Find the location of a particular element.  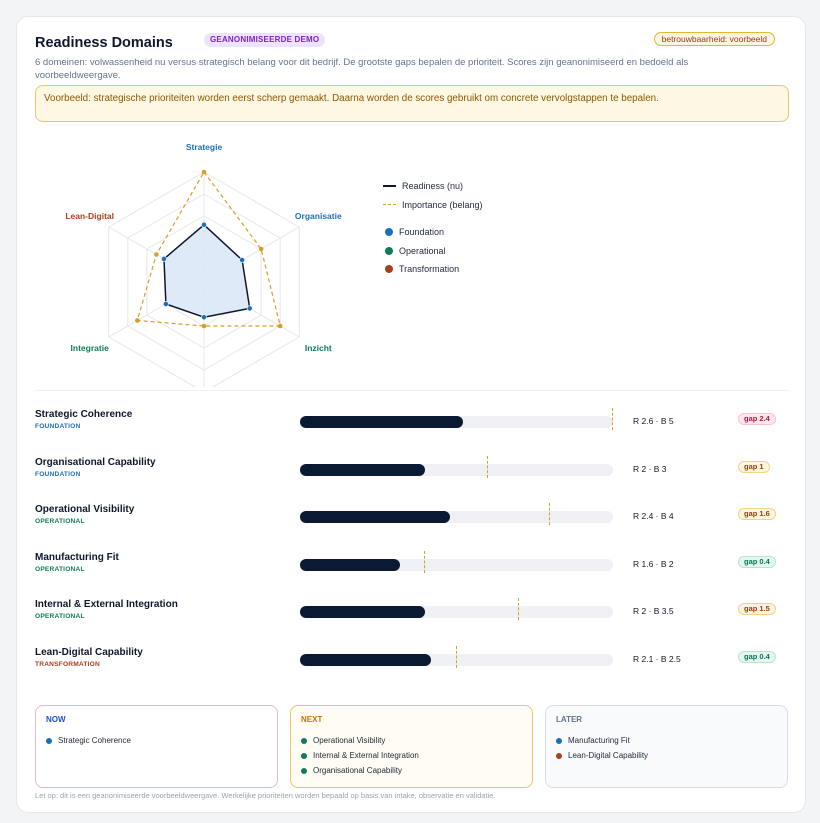

section-divider is located at coordinates (412, 390).